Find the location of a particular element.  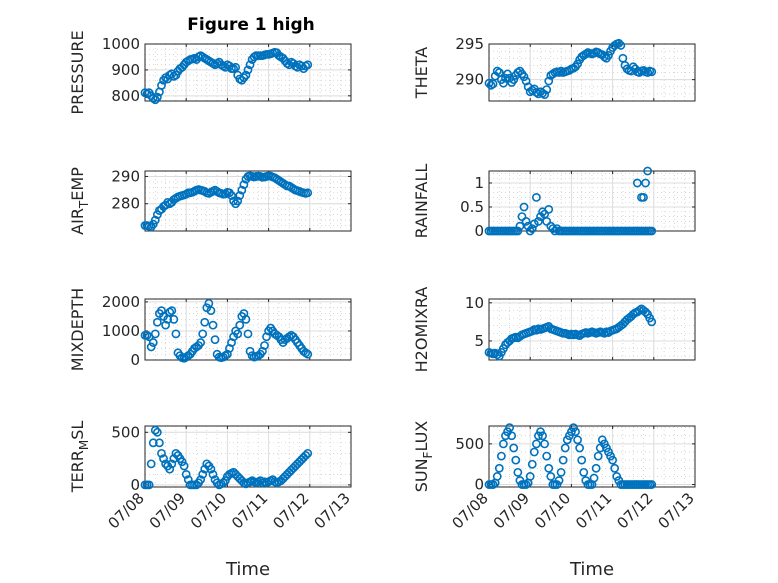

figure-title: Figure 1 high is located at coordinates (251, 25).